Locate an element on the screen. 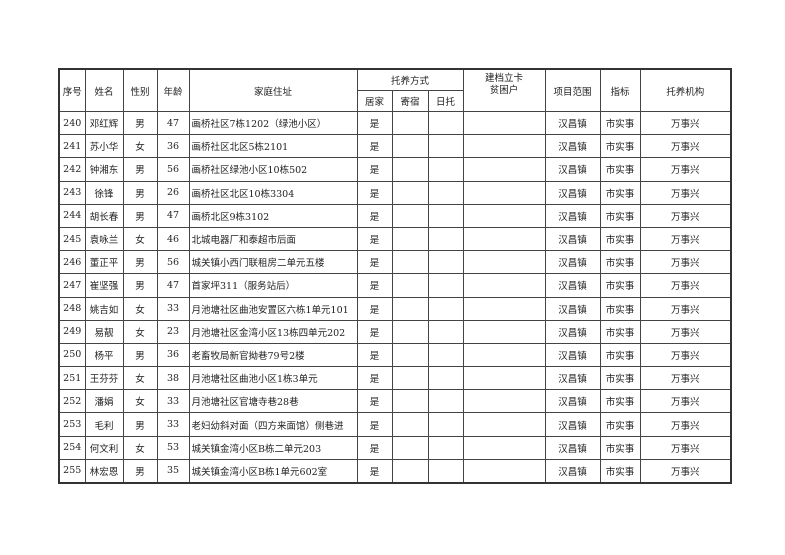  cell-address: 画桥社区7栋1202（绿池小区） is located at coordinates (273, 123).